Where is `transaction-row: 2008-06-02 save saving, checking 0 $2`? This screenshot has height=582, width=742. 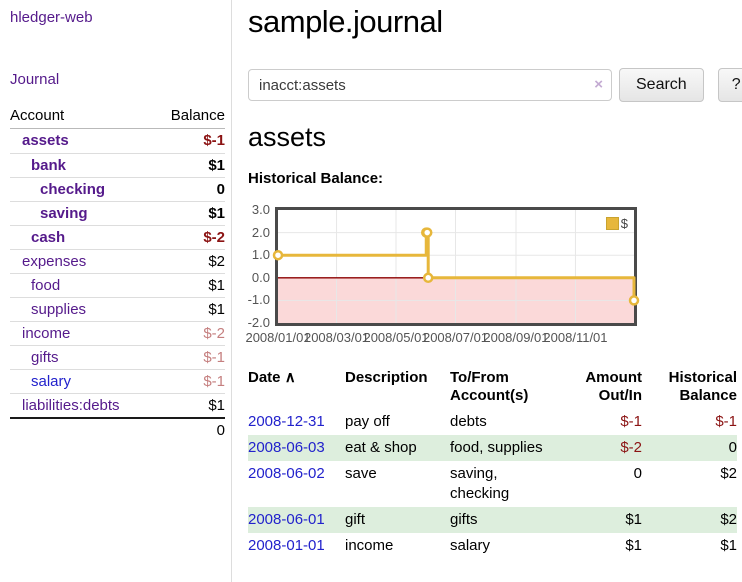
transaction-row: 2008-06-02 save saving, checking 0 $2 is located at coordinates (492, 484).